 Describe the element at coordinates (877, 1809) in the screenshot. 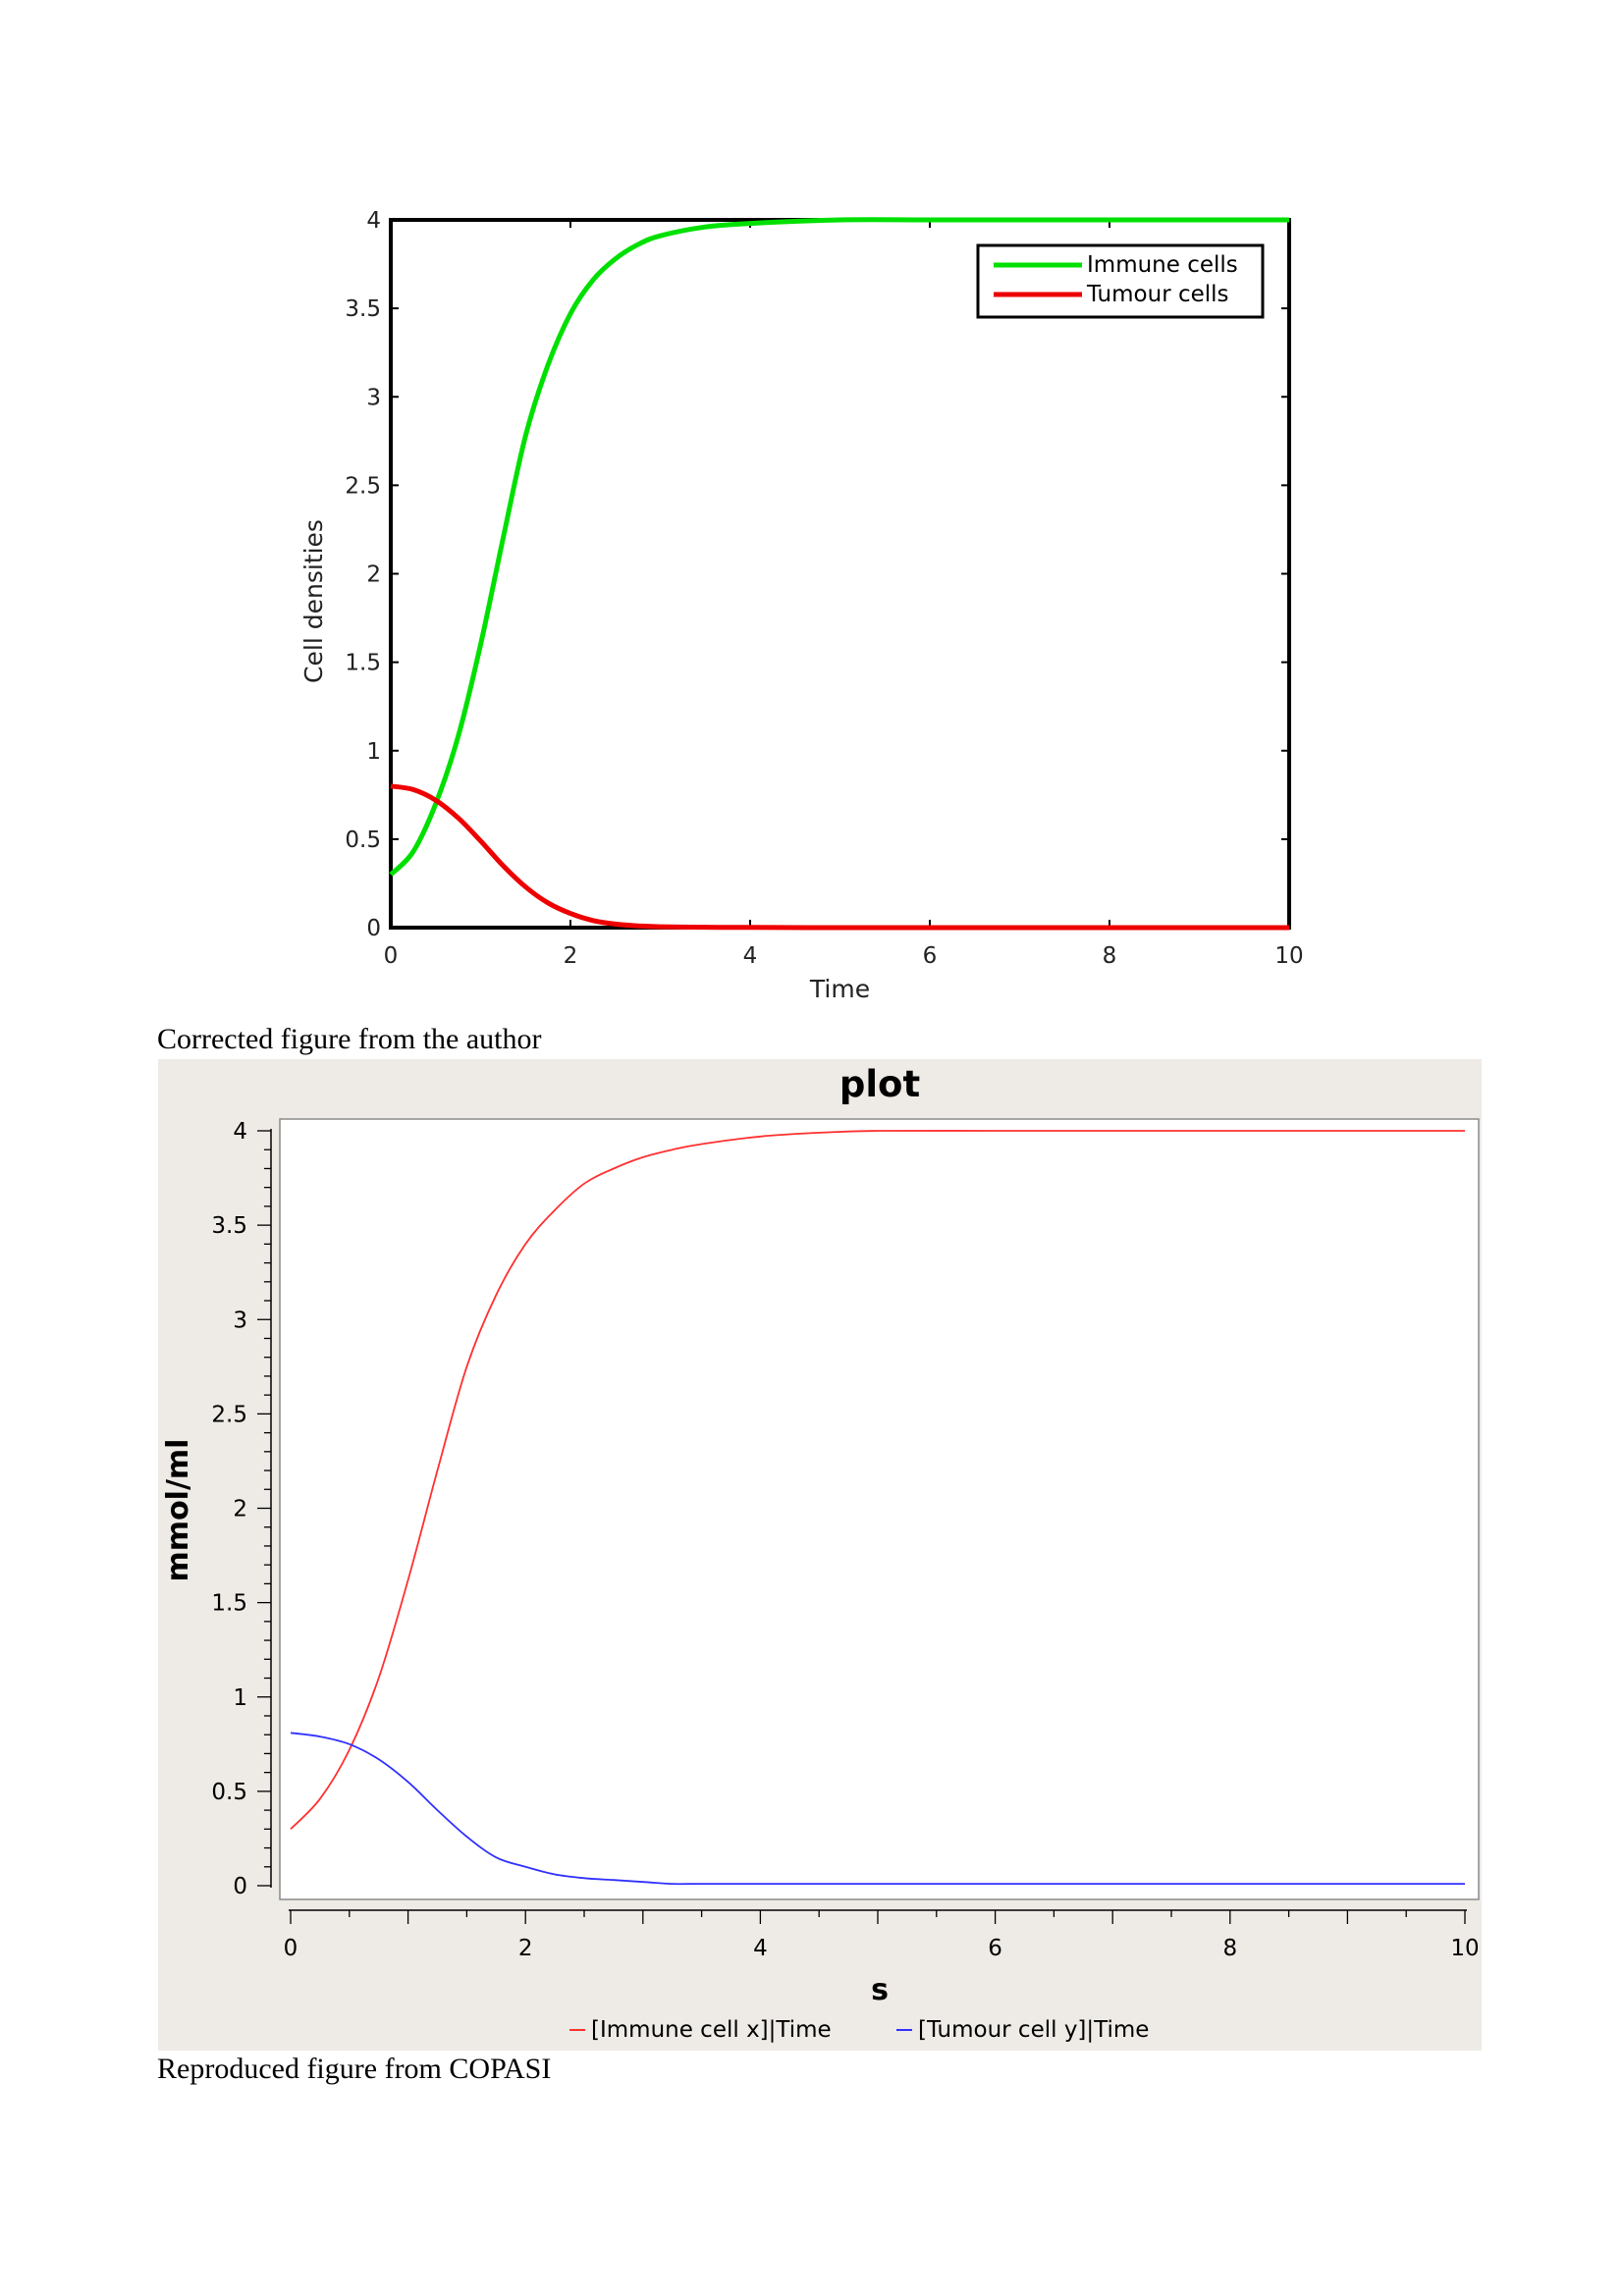

I see `series-line-tumour-cell-y-time` at that location.